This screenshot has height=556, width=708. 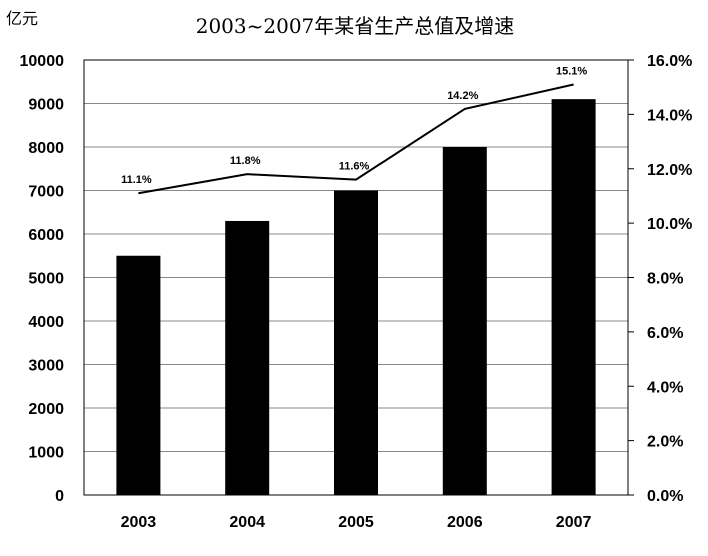 I want to click on data-label: 14.2%, so click(x=462, y=96).